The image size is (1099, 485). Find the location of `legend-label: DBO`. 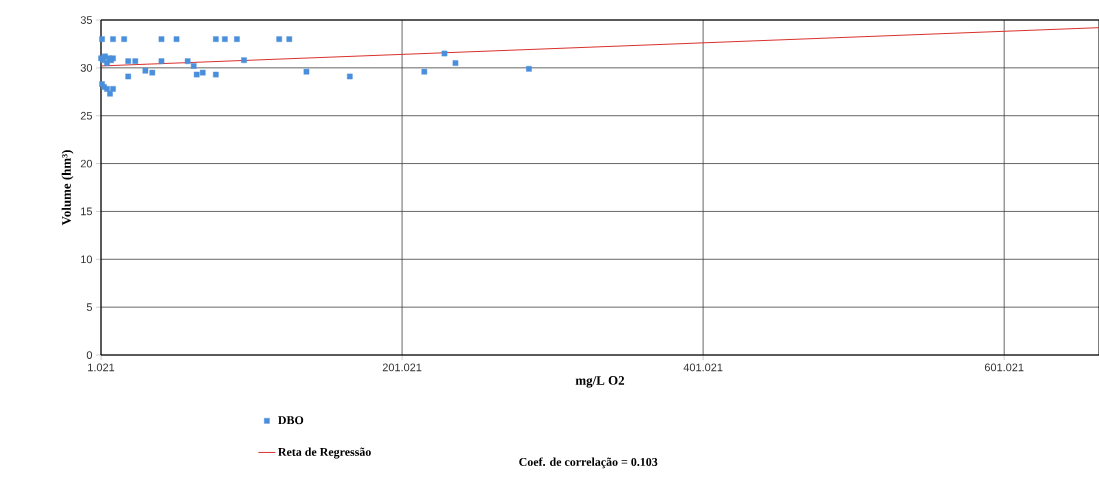

legend-label: DBO is located at coordinates (291, 420).